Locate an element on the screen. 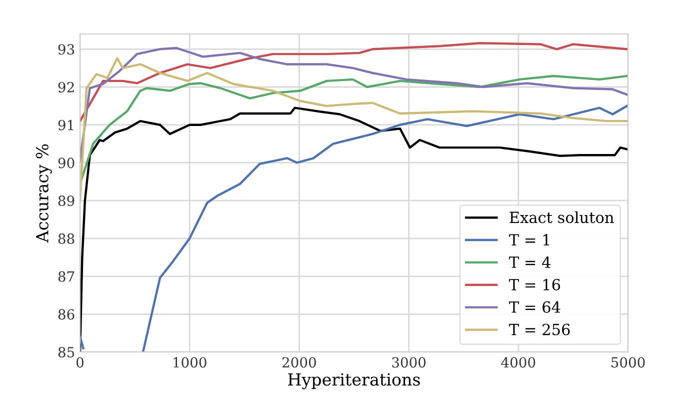  y-tick-label: 89 is located at coordinates (66, 201).